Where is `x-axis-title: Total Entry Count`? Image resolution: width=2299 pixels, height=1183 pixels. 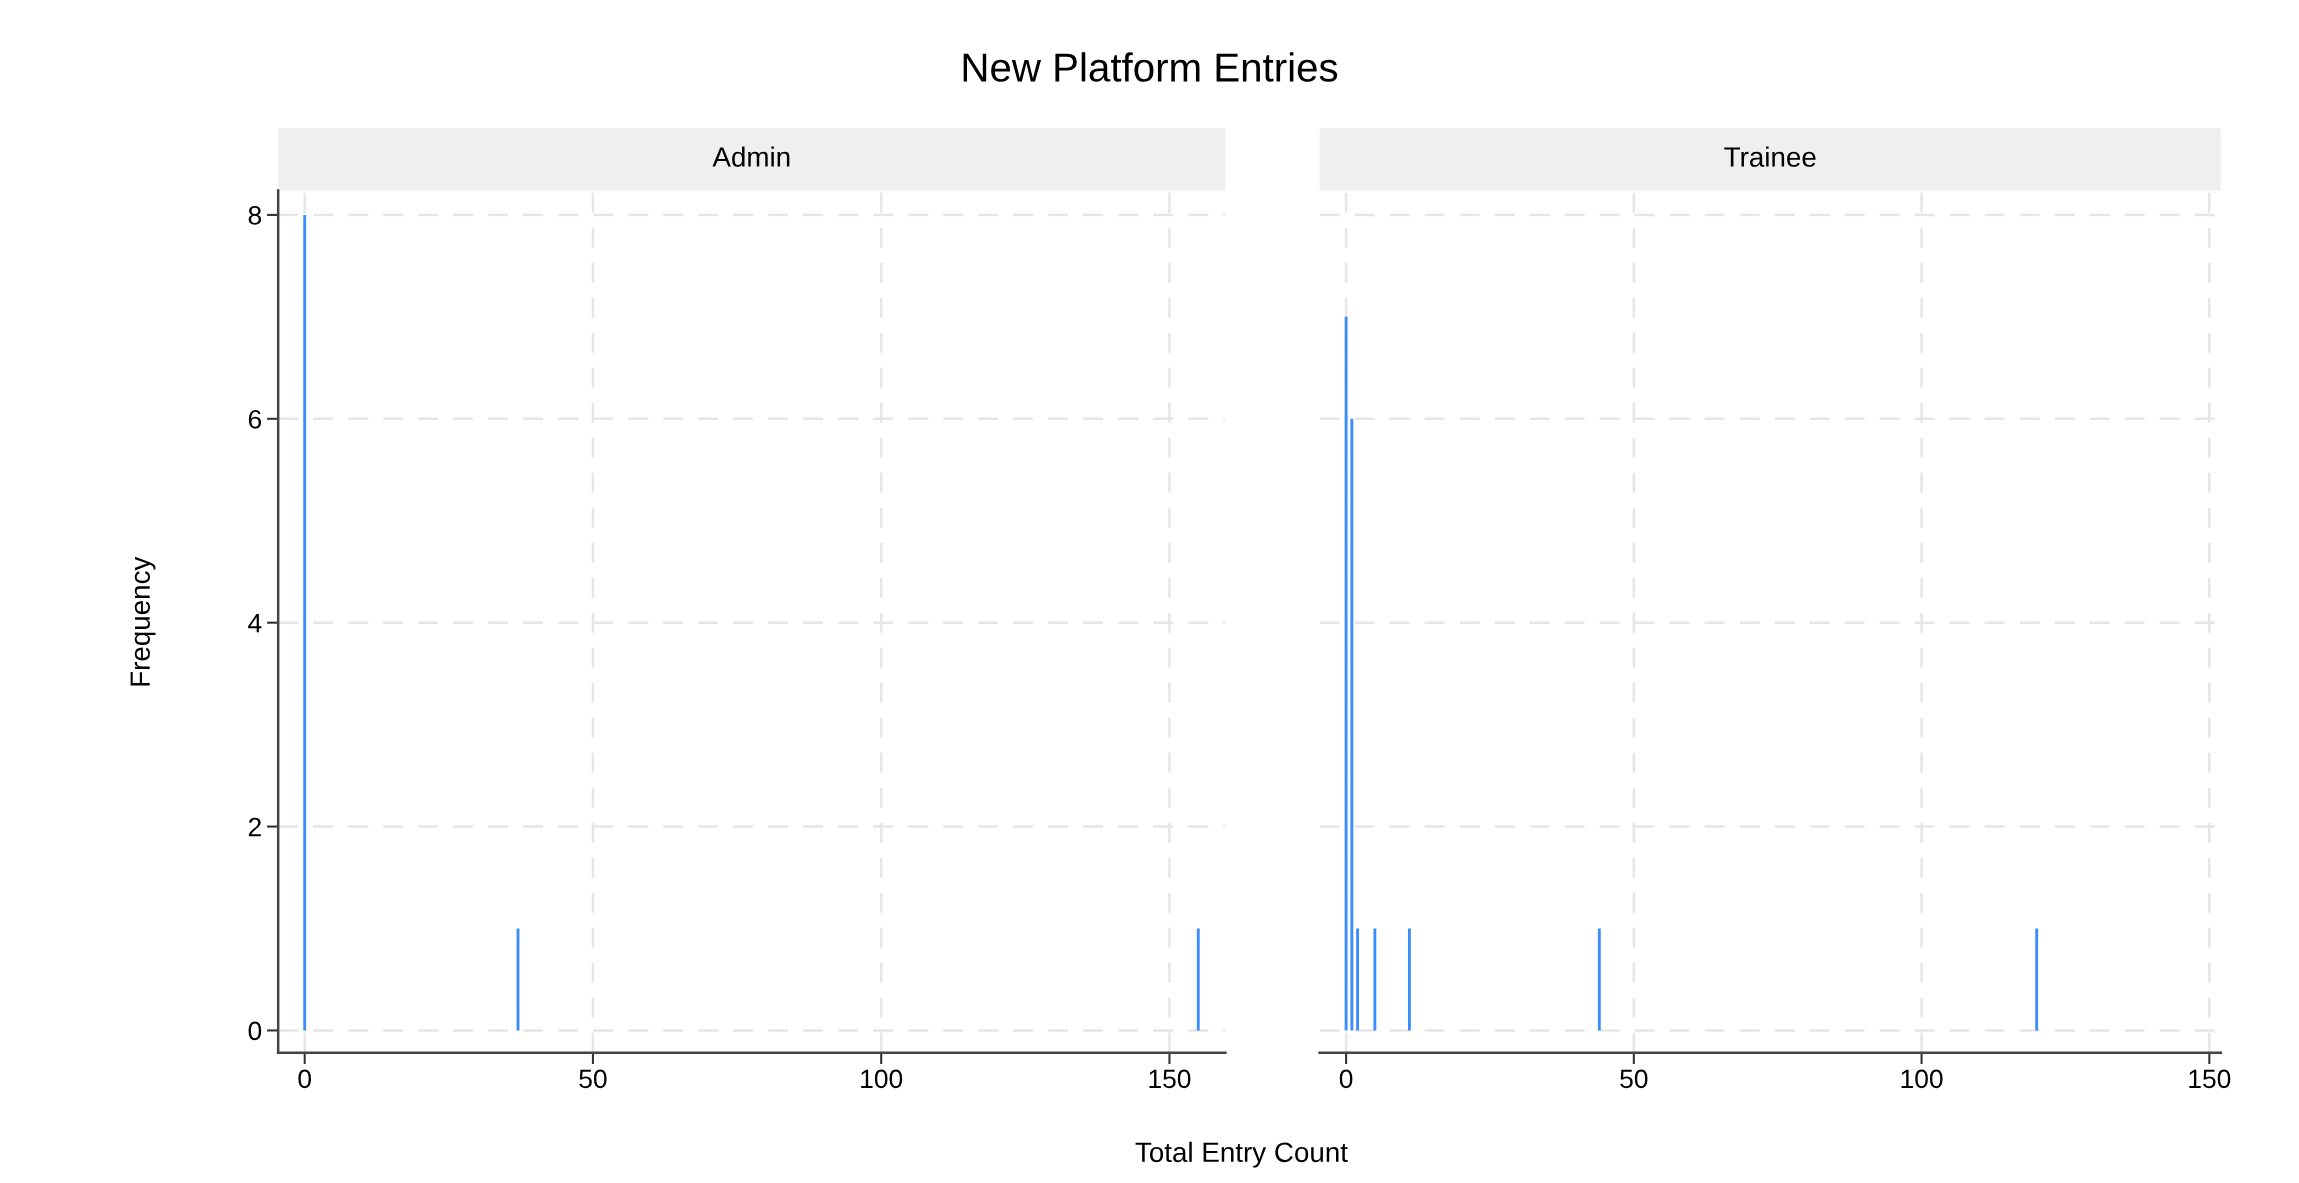 x-axis-title: Total Entry Count is located at coordinates (1241, 1154).